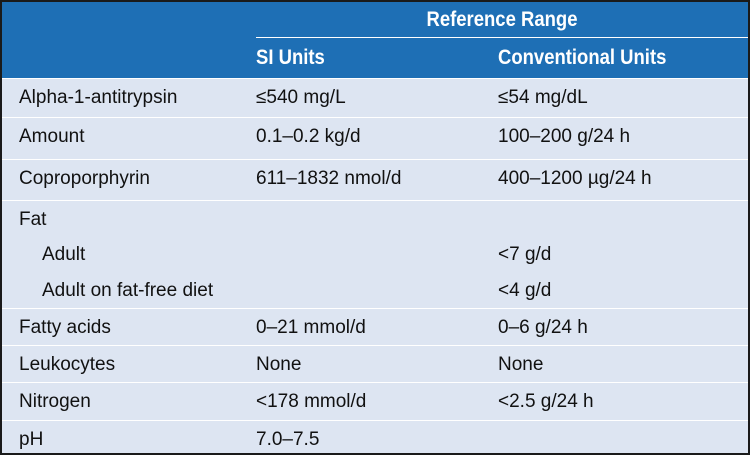  Describe the element at coordinates (301, 97) in the screenshot. I see `si-value: ≤540 mg/L` at that location.